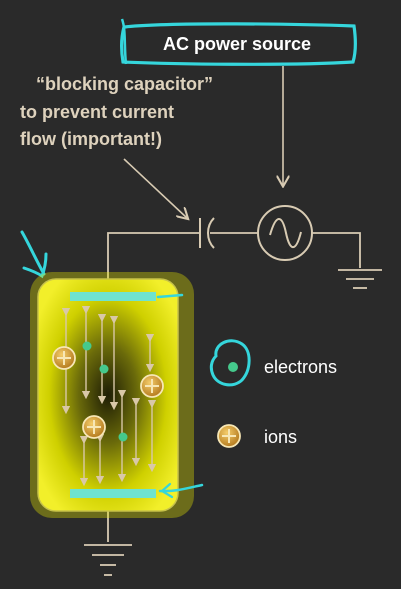  I want to click on legend-ion: ions, so click(257, 436).